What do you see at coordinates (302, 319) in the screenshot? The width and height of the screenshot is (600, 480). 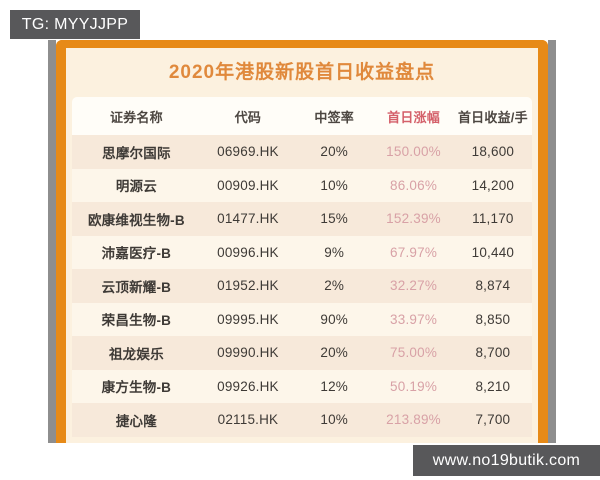 I see `table-row: 荣昌生物-B 09995.HK 90% 33.97% 8,850` at bounding box center [302, 319].